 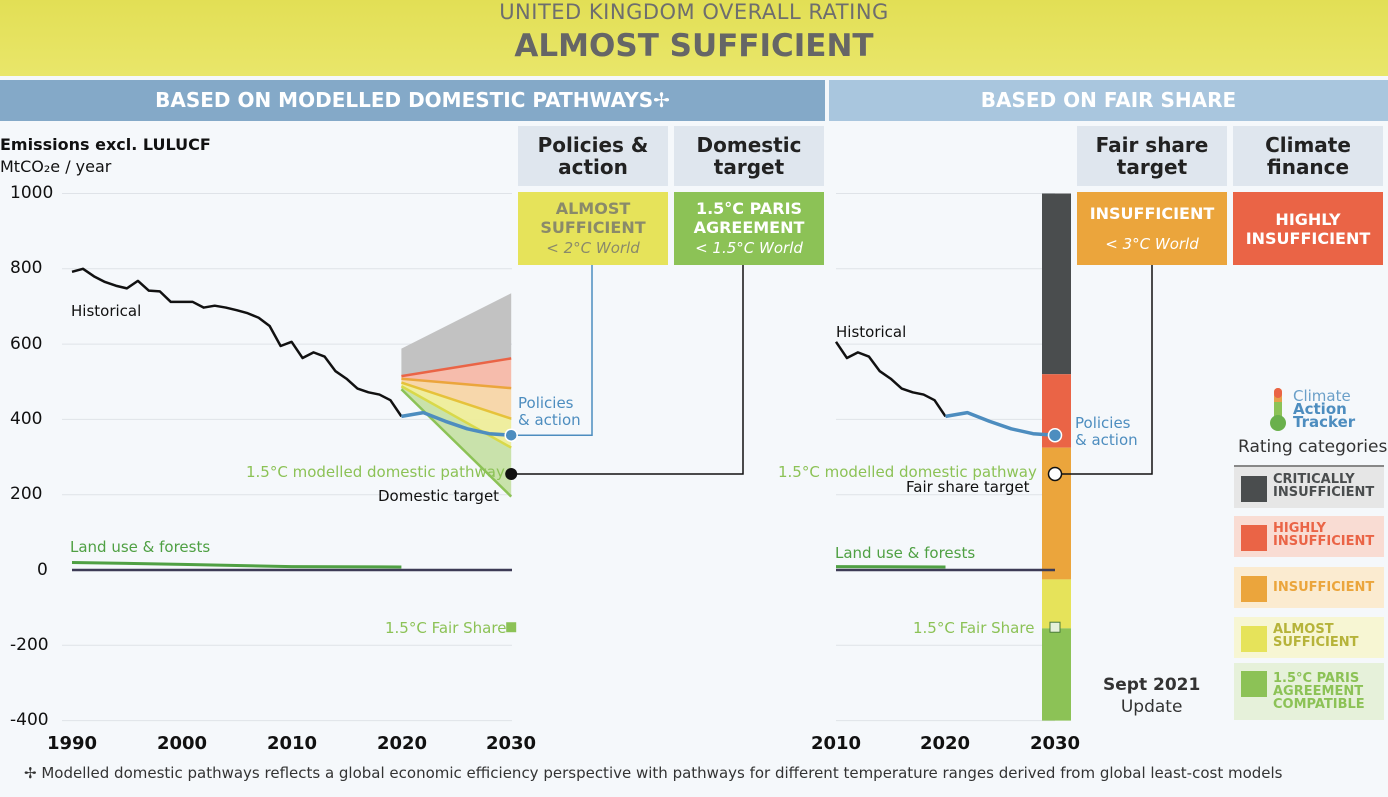 I want to click on legend-item-almost: ALMOST SUFFICIENT, so click(x=1309, y=637).